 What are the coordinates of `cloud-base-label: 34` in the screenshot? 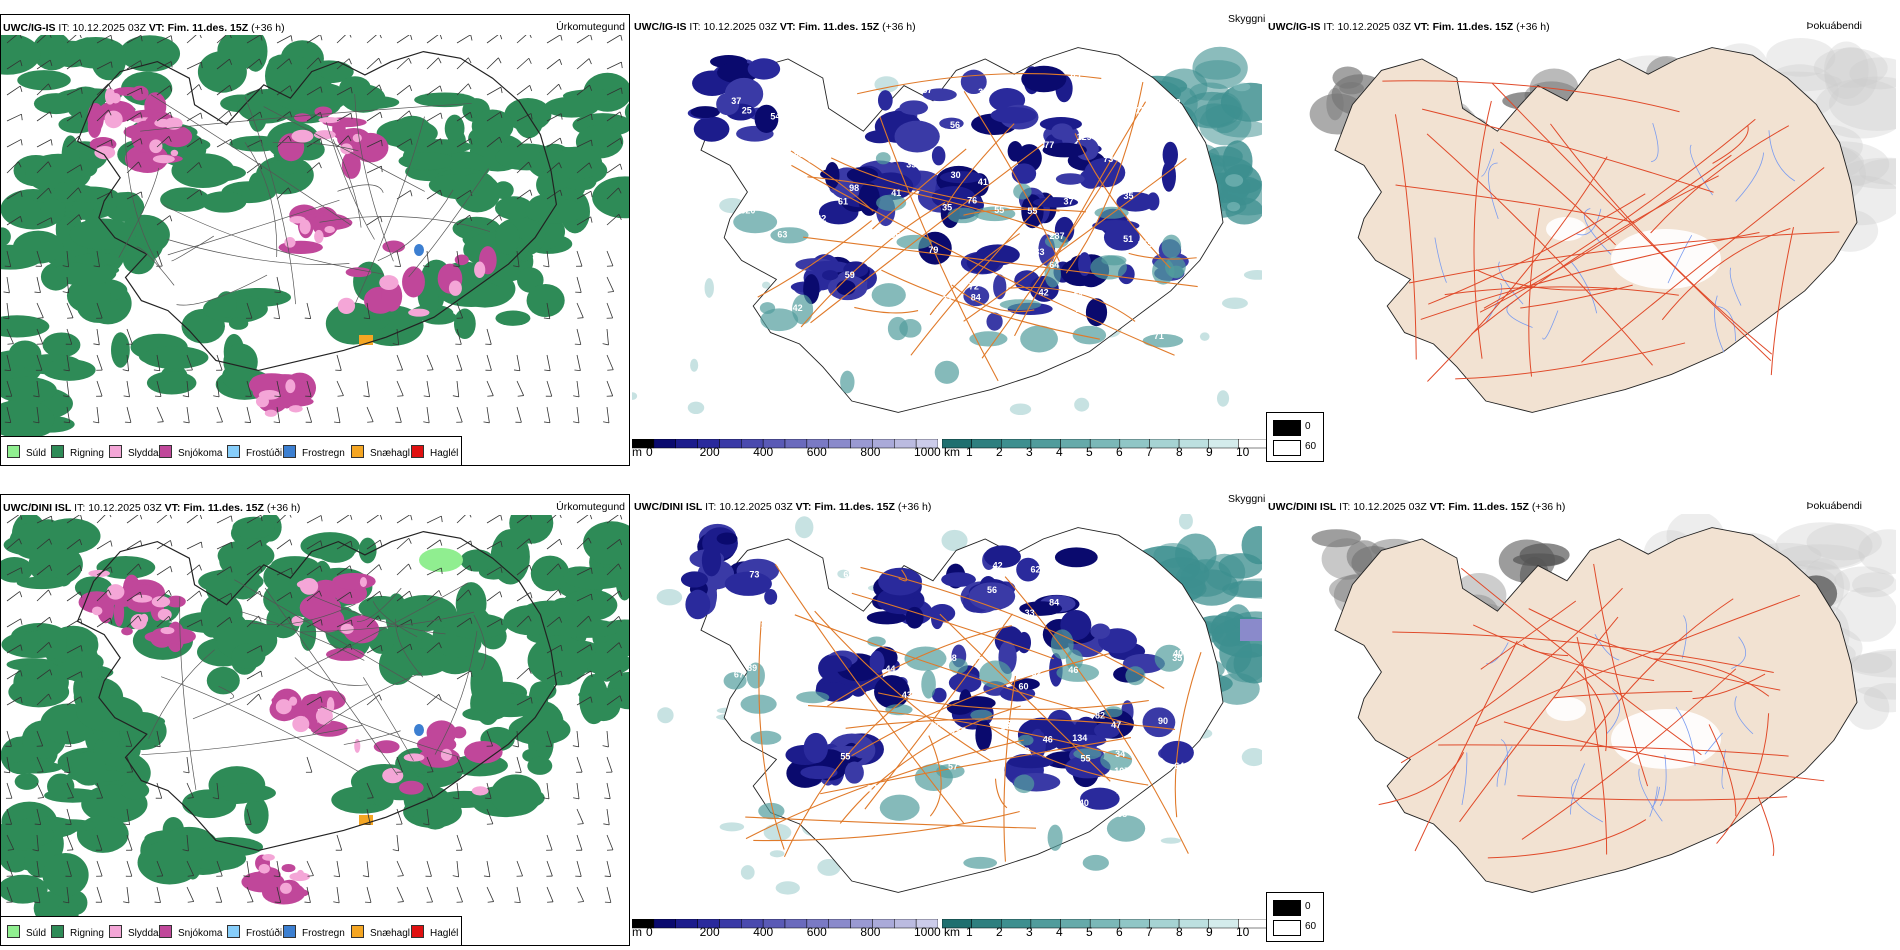 It's located at (1120, 754).